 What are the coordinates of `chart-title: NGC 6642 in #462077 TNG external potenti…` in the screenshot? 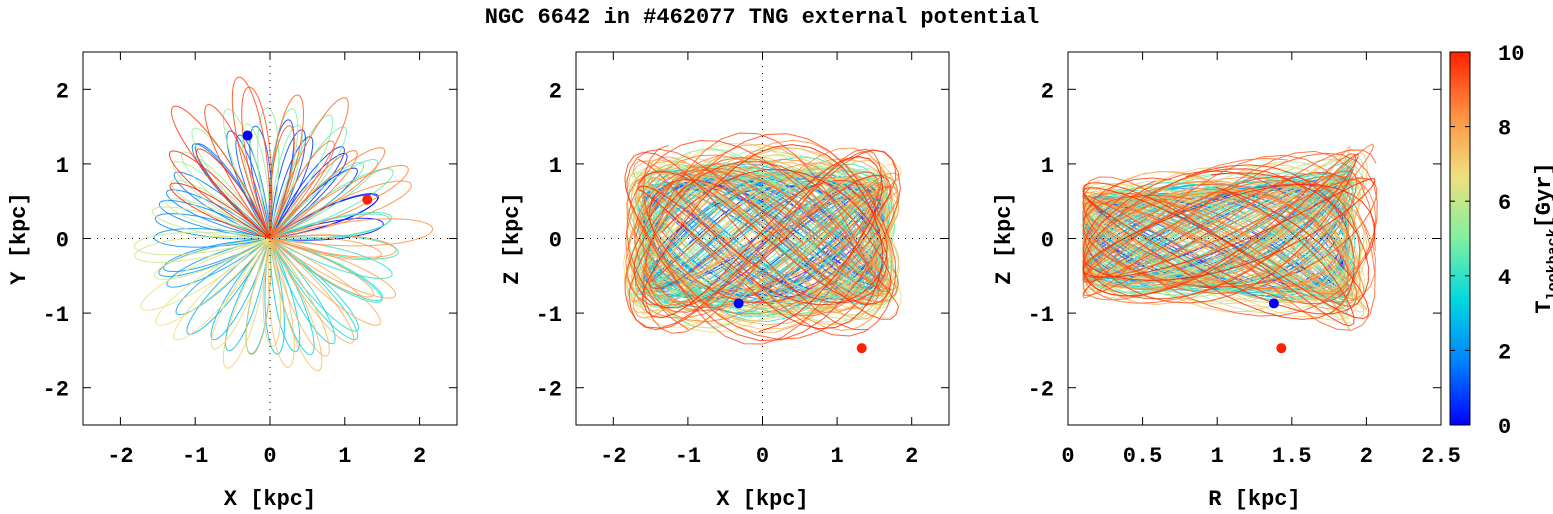 It's located at (762, 17).